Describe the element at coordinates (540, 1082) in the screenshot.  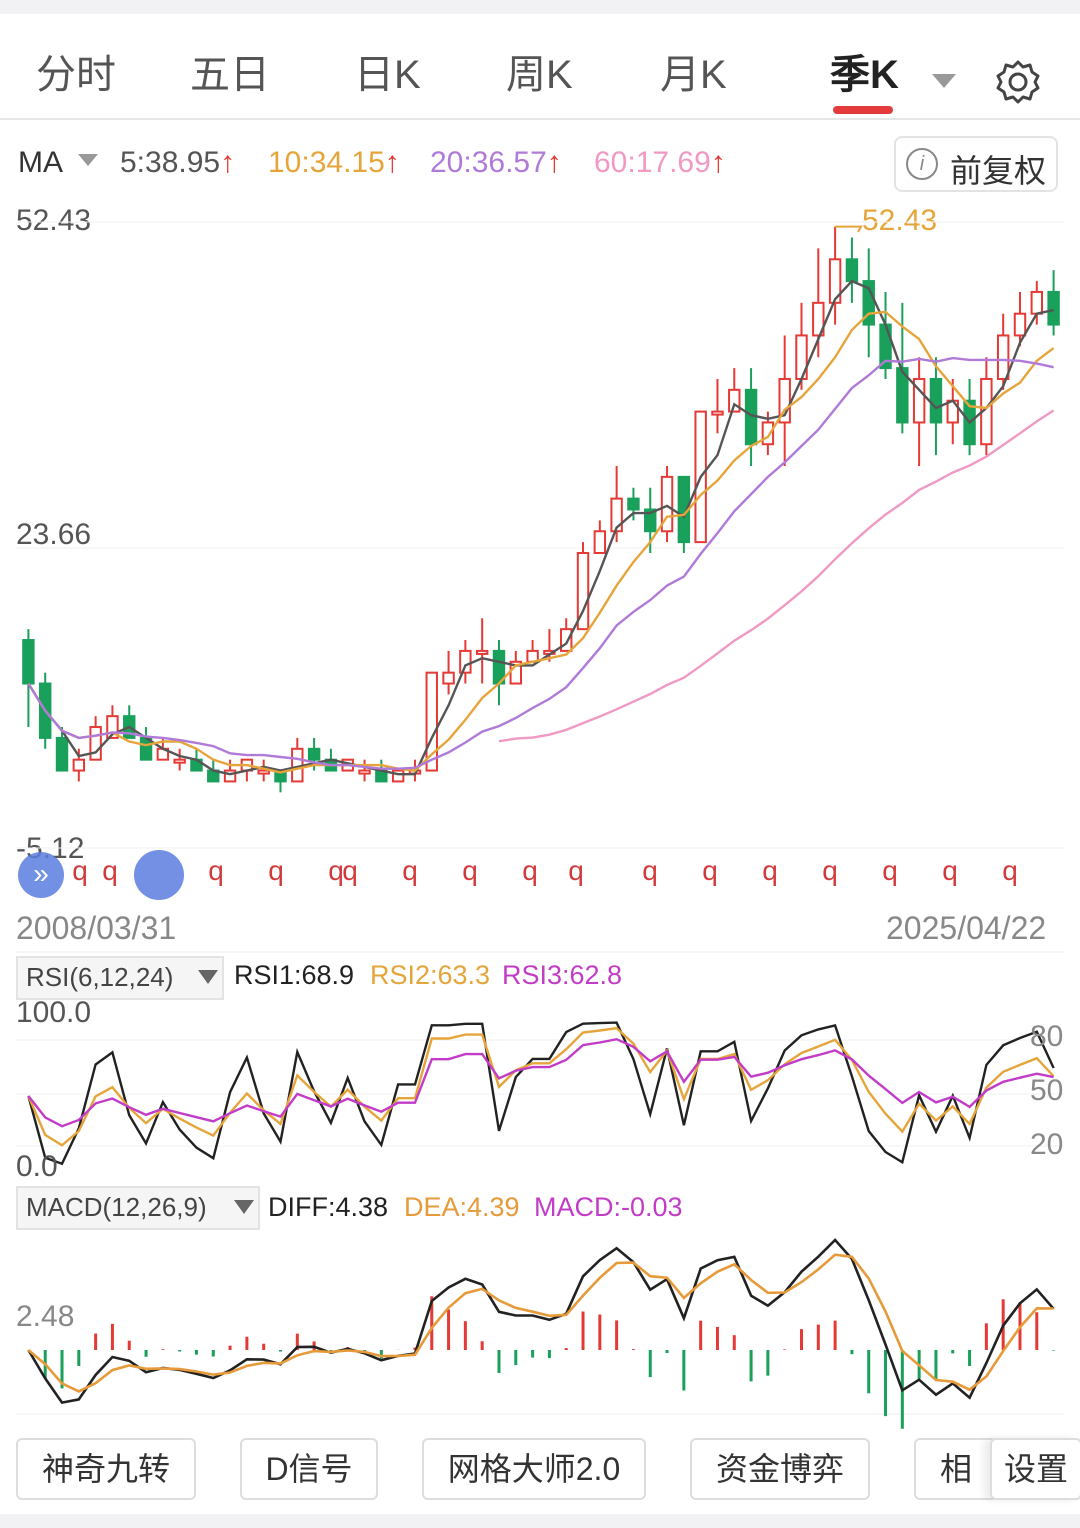
I see `rsi3-line` at that location.